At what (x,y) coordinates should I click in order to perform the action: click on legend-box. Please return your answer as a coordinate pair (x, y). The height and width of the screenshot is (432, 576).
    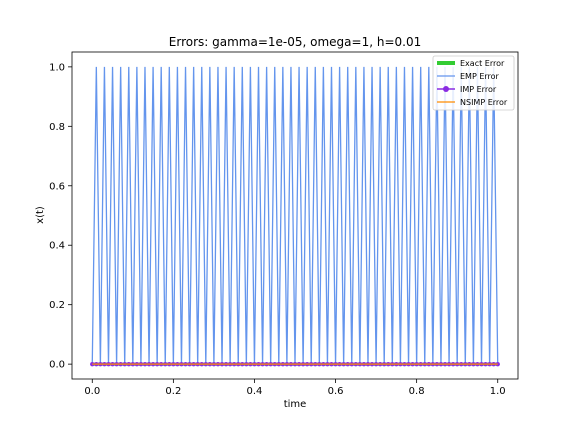
    Looking at the image, I should click on (473, 83).